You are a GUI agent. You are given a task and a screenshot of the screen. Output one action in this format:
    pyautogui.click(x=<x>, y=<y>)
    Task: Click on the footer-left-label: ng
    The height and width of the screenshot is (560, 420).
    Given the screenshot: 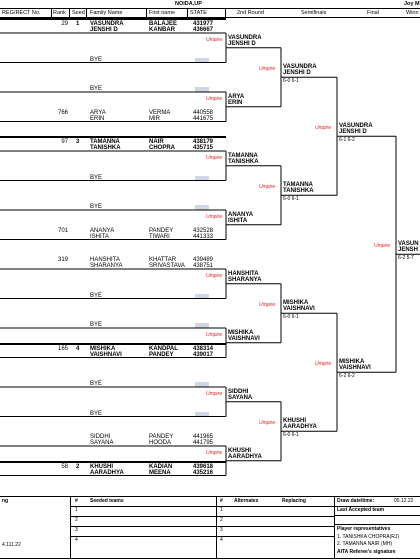 What is the action you would take?
    pyautogui.click(x=5, y=501)
    